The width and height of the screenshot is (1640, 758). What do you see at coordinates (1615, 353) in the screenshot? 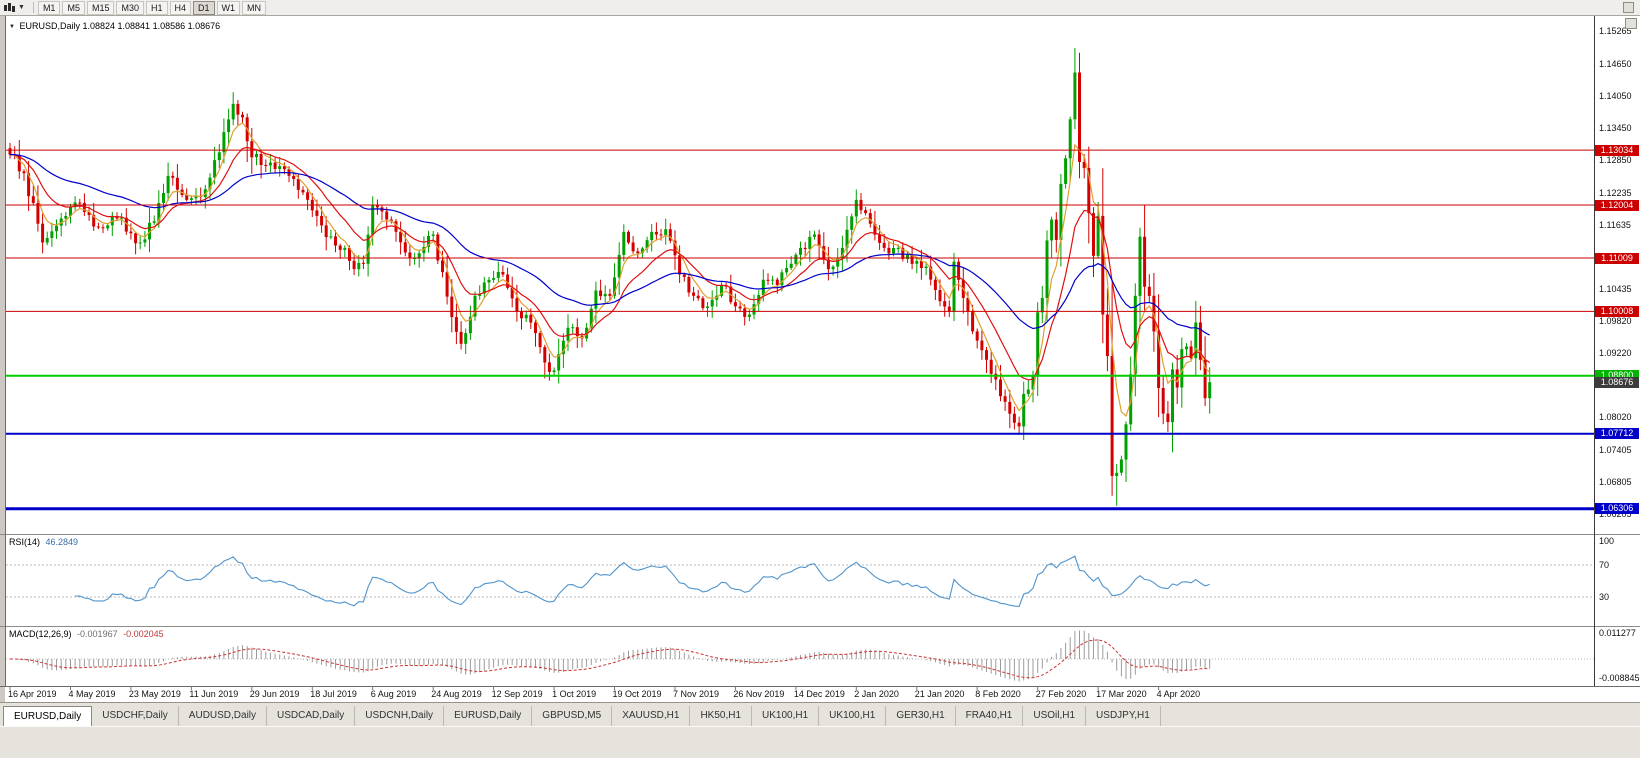
I see `price-tick: 1.09220` at bounding box center [1615, 353].